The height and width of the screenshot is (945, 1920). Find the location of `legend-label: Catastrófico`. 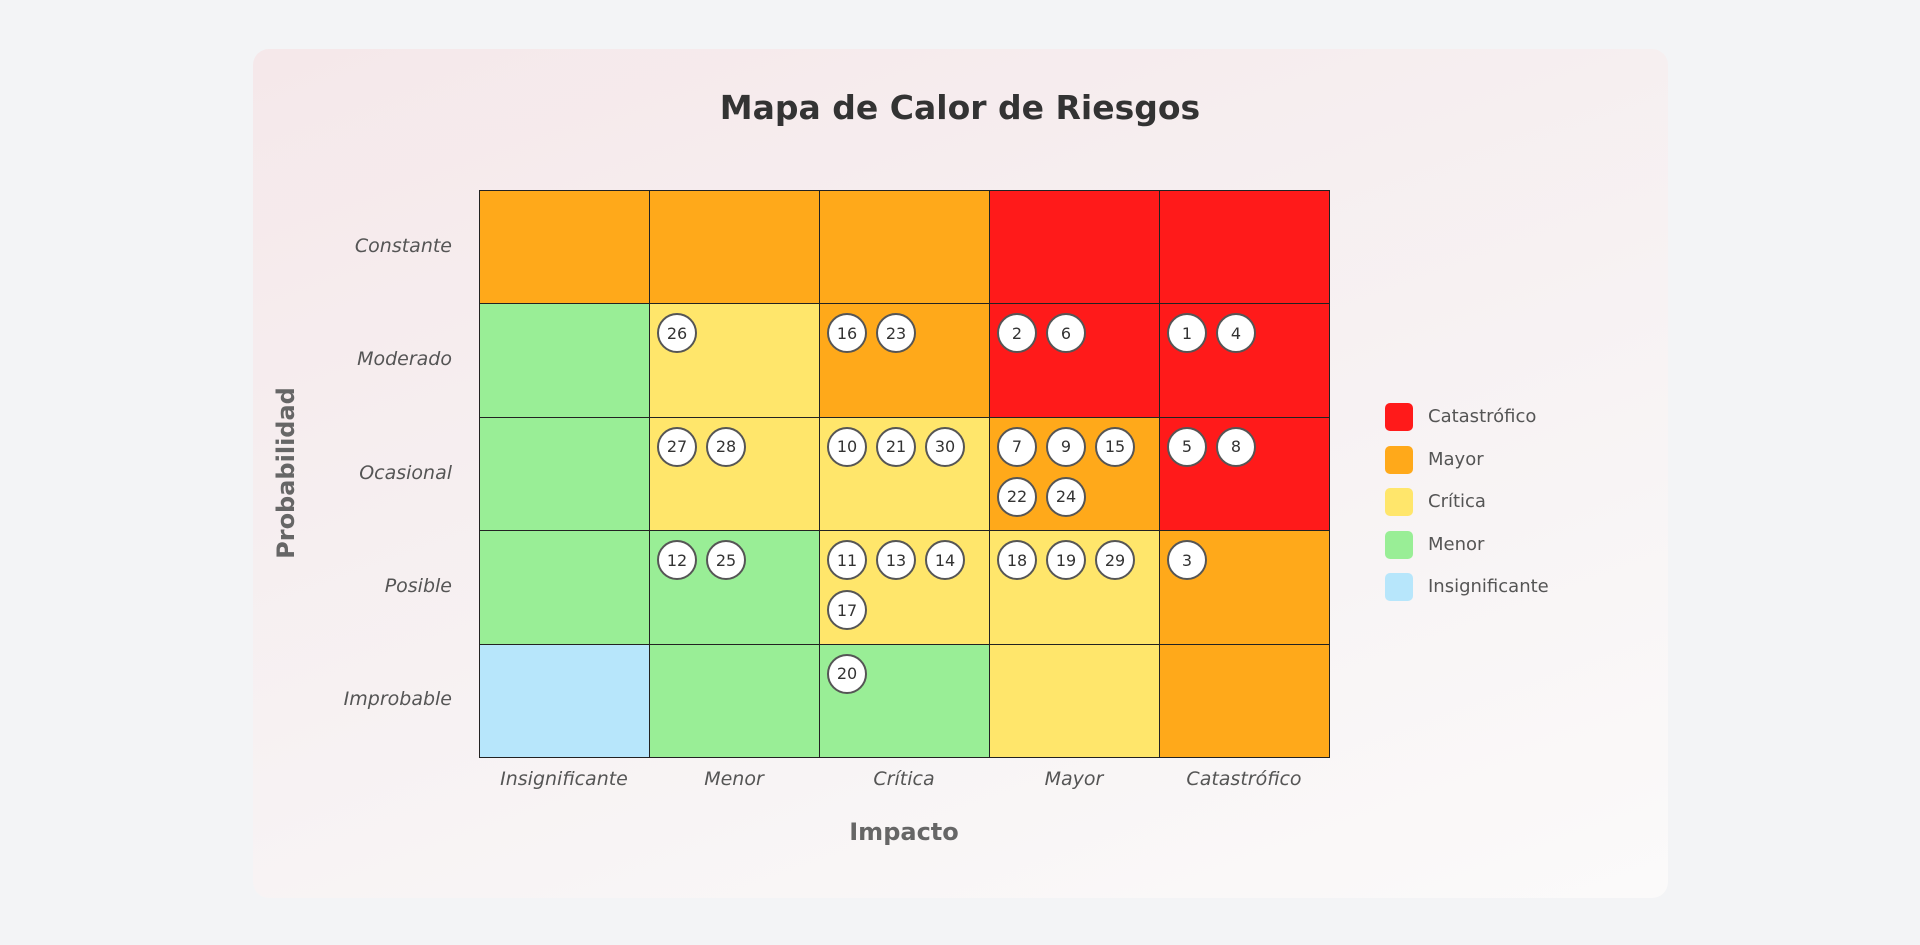

legend-label: Catastrófico is located at coordinates (1482, 416).